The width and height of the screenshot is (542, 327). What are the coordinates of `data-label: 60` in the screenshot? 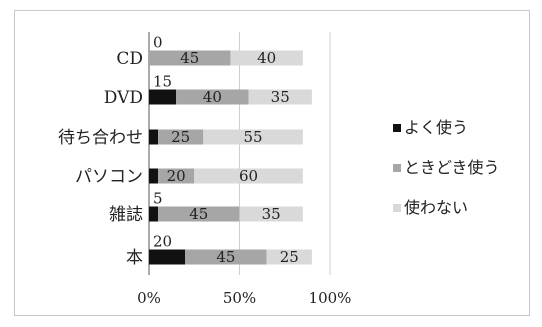 It's located at (248, 176).